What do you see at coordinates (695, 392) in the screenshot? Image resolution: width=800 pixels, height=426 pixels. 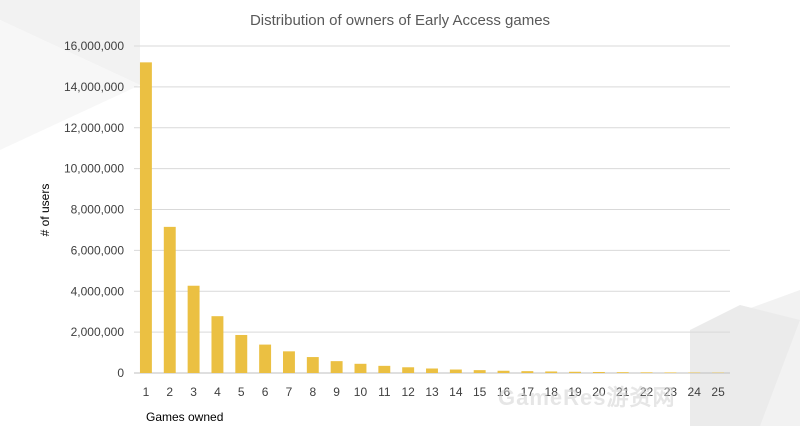 I see `x-tick-label: 24` at bounding box center [695, 392].